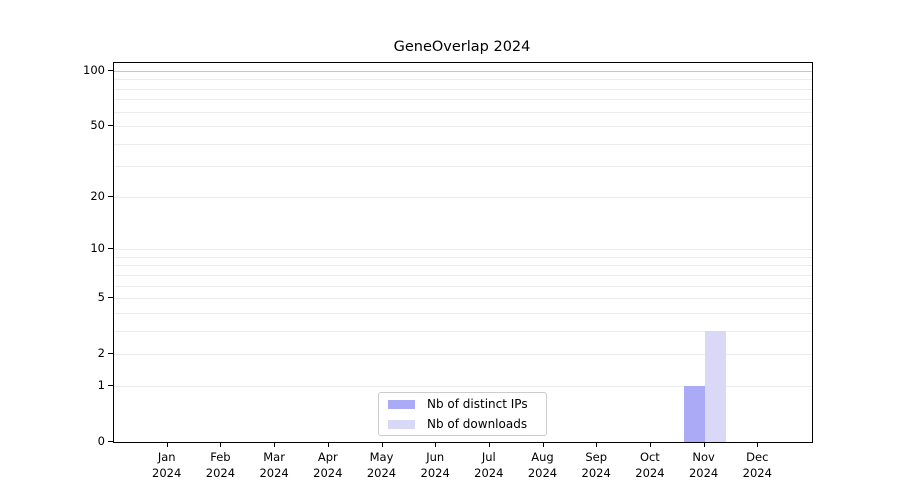 The width and height of the screenshot is (900, 500). Describe the element at coordinates (167, 465) in the screenshot. I see `x-tick-label: Jan 2024` at that location.